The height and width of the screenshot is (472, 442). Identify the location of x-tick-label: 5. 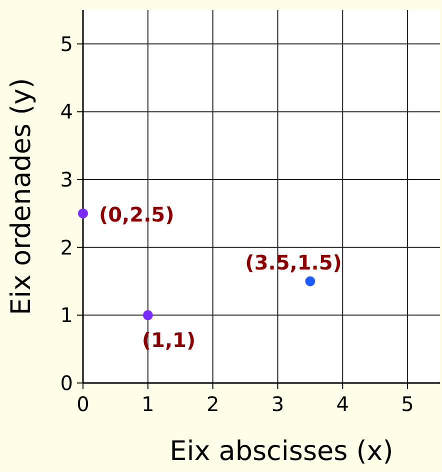
(407, 404).